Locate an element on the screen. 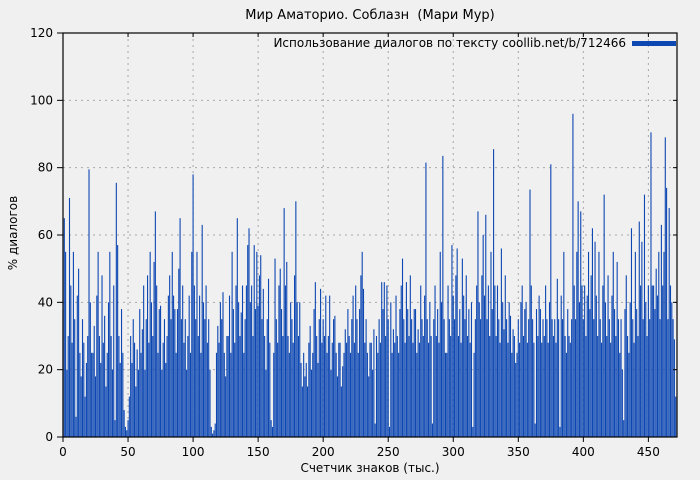 The image size is (700, 480). x-tick-label: 300 is located at coordinates (453, 452).